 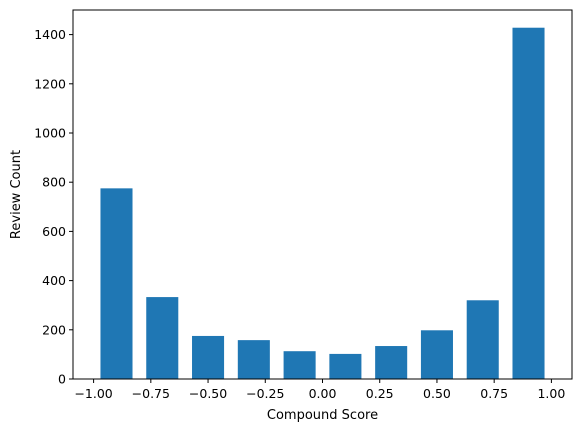 What do you see at coordinates (62, 379) in the screenshot?
I see `y-tick-label-0: 0` at bounding box center [62, 379].